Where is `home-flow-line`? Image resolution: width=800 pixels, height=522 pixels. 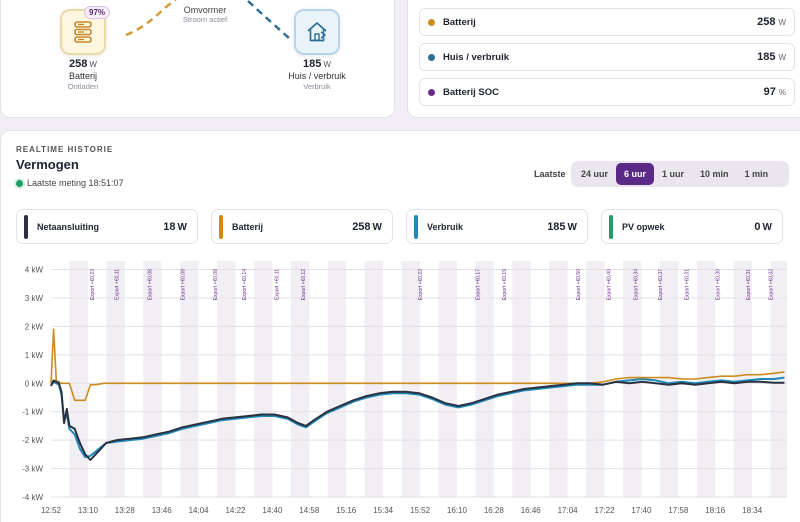
home-flow-line is located at coordinates (269, 20).